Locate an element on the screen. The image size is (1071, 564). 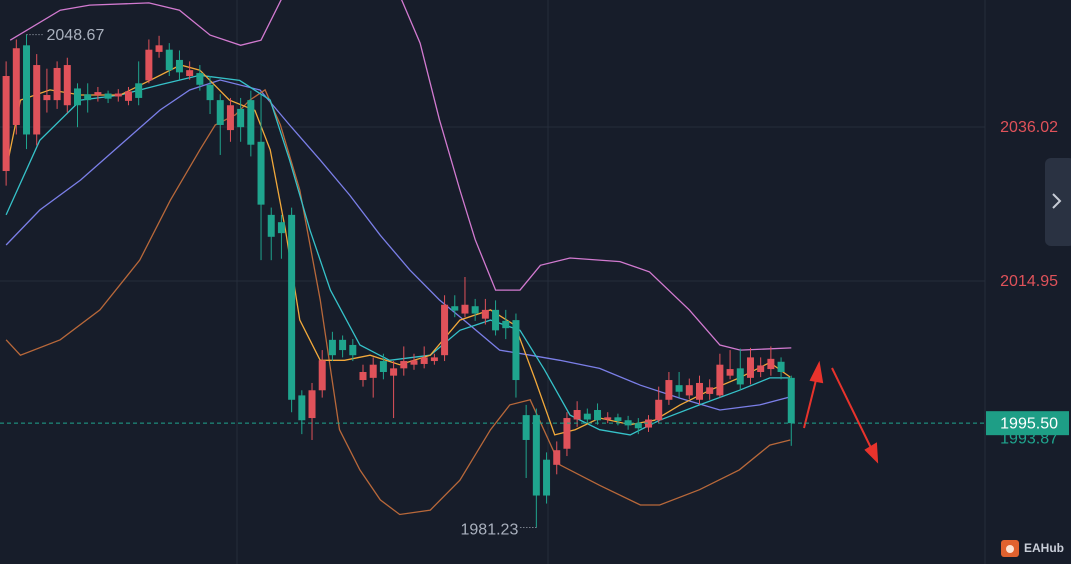
high-marker-label: 2048.67 is located at coordinates (76, 35).